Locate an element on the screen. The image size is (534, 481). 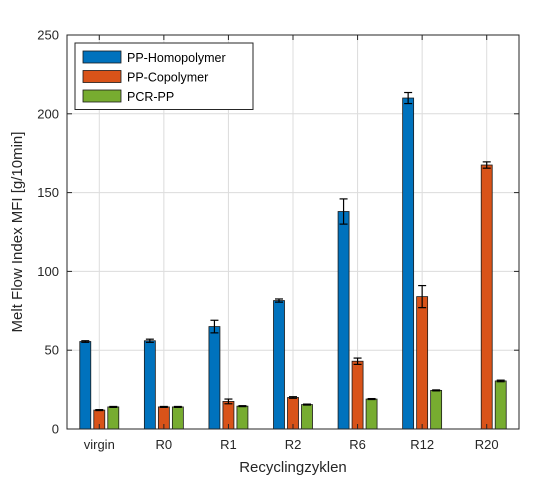
bar-pp-copolymer-r12 is located at coordinates (422, 363).